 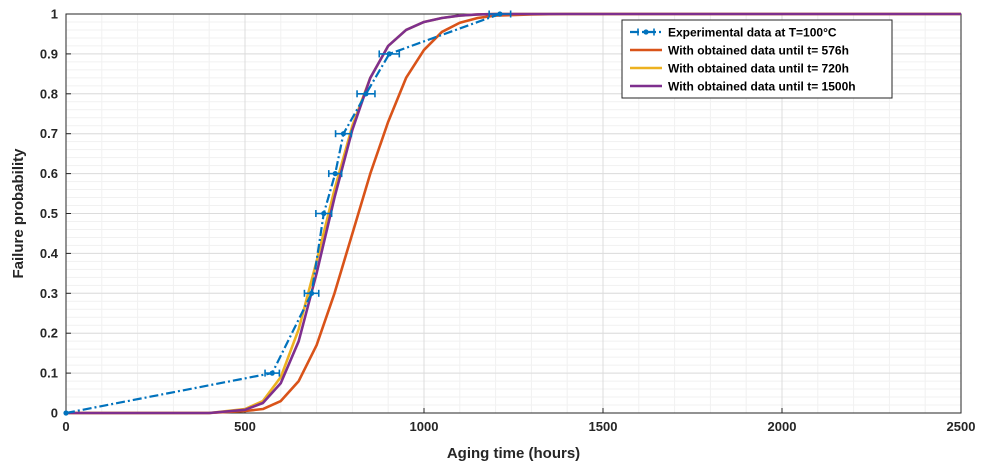 What do you see at coordinates (18, 213) in the screenshot?
I see `y-axis-label: Failure probability` at bounding box center [18, 213].